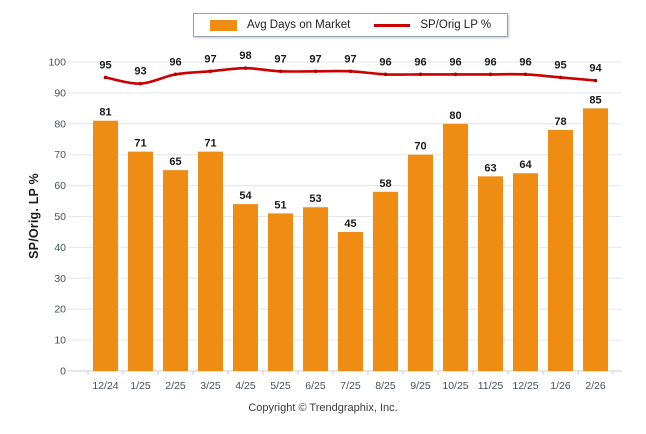 Image resolution: width=646 pixels, height=434 pixels. Describe the element at coordinates (455, 62) in the screenshot. I see `line-value-label-10/25: 96` at that location.